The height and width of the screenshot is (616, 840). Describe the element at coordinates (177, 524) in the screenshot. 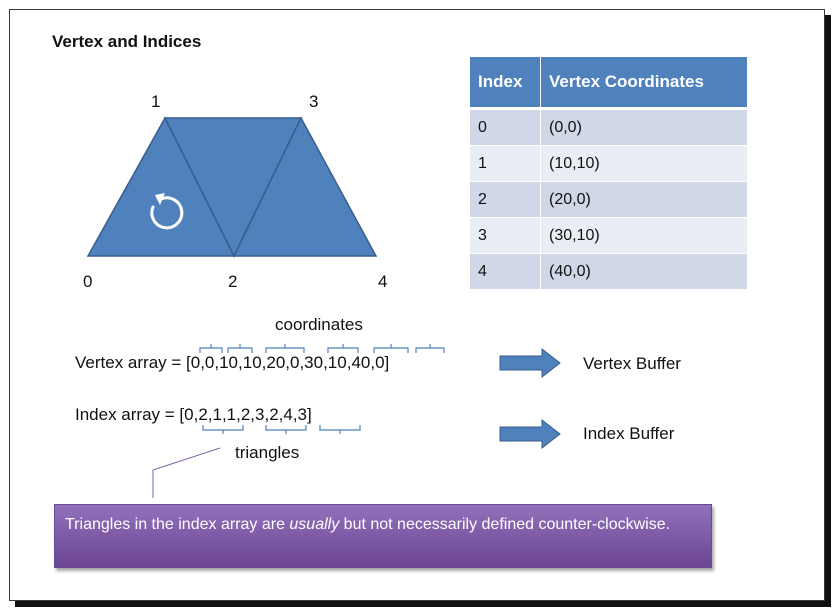

I see `note-text-before: Triangles in the index array are` at that location.